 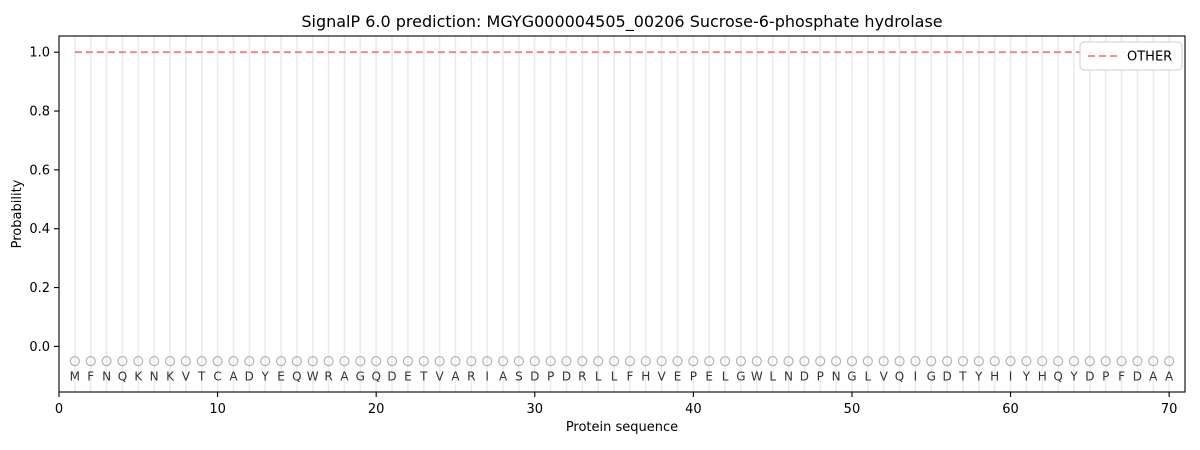 What do you see at coordinates (17, 213) in the screenshot?
I see `y-axis-label: Probability` at bounding box center [17, 213].